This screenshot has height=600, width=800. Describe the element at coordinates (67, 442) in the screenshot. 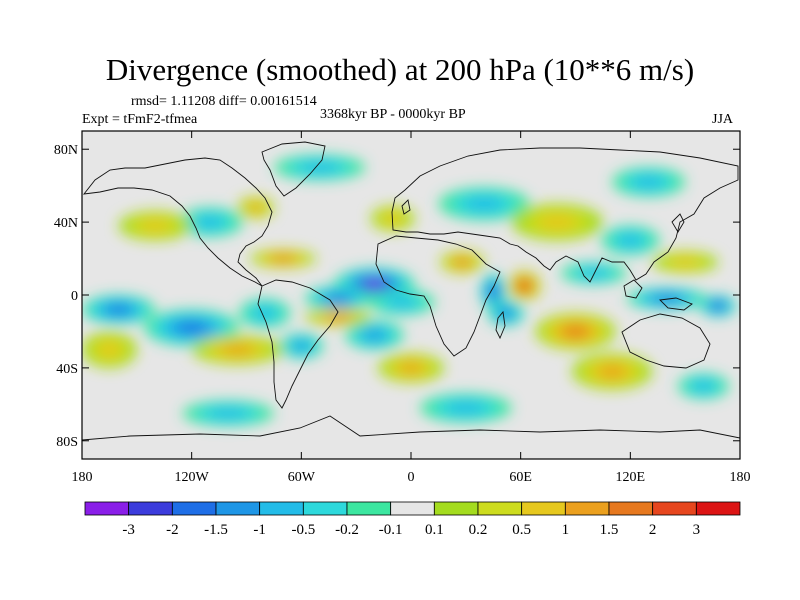

I see `y-tick-label: 80S` at that location.